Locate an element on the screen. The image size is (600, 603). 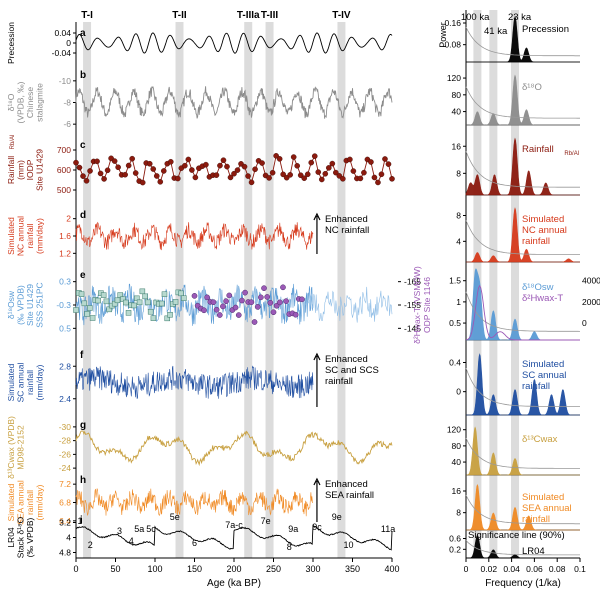
spectrum-label: rainfall is located at coordinates (536, 386).